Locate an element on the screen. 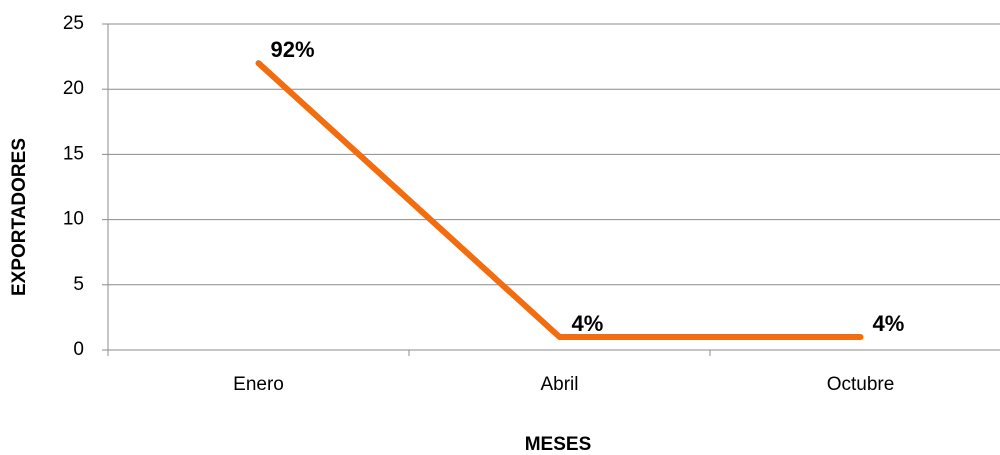 The image size is (1000, 455). y-tick-label: 5 is located at coordinates (78, 284).